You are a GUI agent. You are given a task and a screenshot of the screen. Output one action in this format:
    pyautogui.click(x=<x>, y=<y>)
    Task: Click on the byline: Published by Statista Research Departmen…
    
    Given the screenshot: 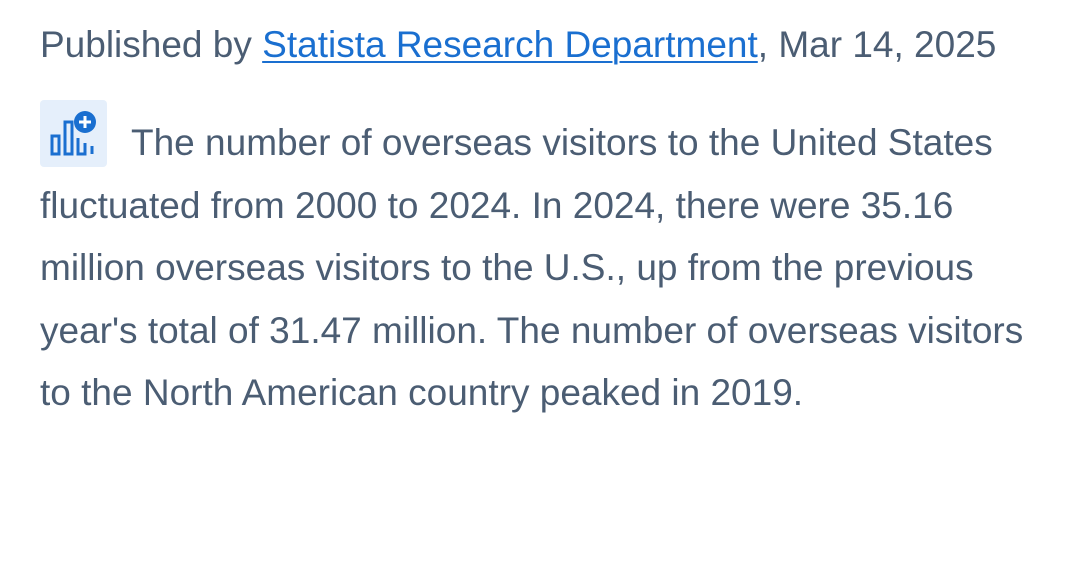 What is the action you would take?
    pyautogui.click(x=540, y=45)
    